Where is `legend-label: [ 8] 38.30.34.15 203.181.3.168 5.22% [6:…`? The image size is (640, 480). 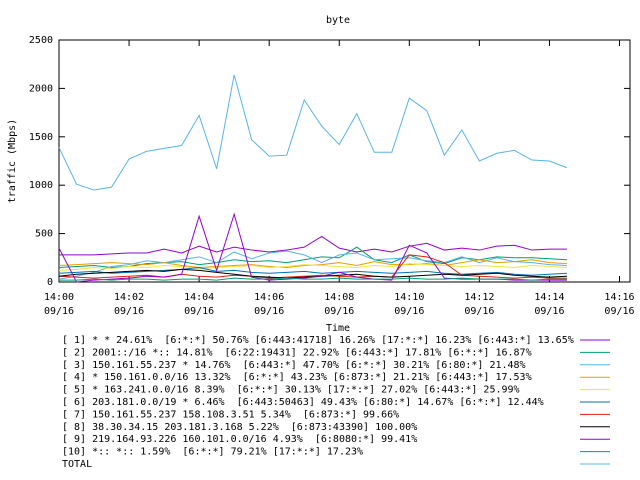 legend-label: [ 8] 38.30.34.15 203.181.3.168 5.22% [6:… is located at coordinates (239, 427).